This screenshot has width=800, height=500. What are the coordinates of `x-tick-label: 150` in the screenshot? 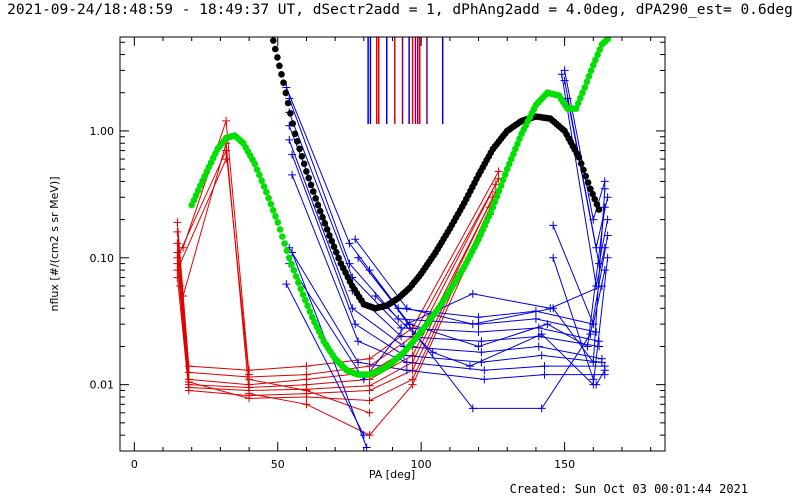 It's located at (564, 464).